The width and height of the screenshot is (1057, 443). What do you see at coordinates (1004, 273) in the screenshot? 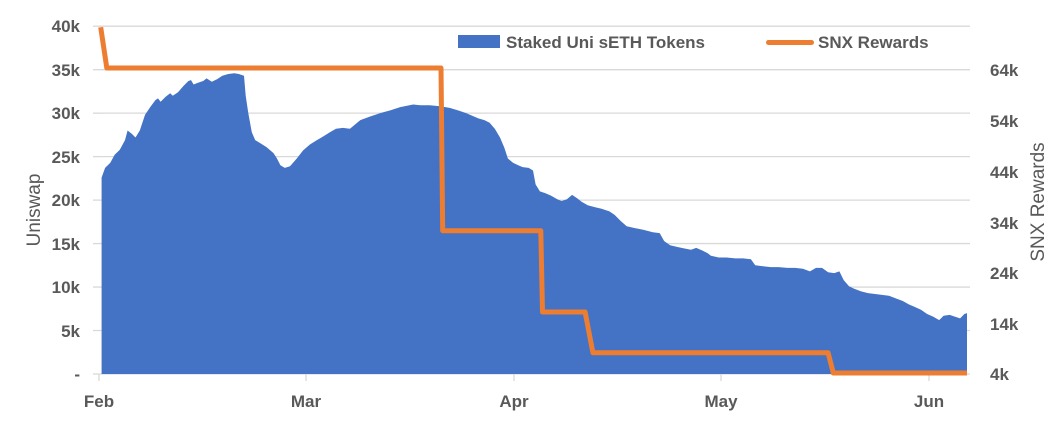
I see `right-tick-label: 24k` at bounding box center [1004, 273].